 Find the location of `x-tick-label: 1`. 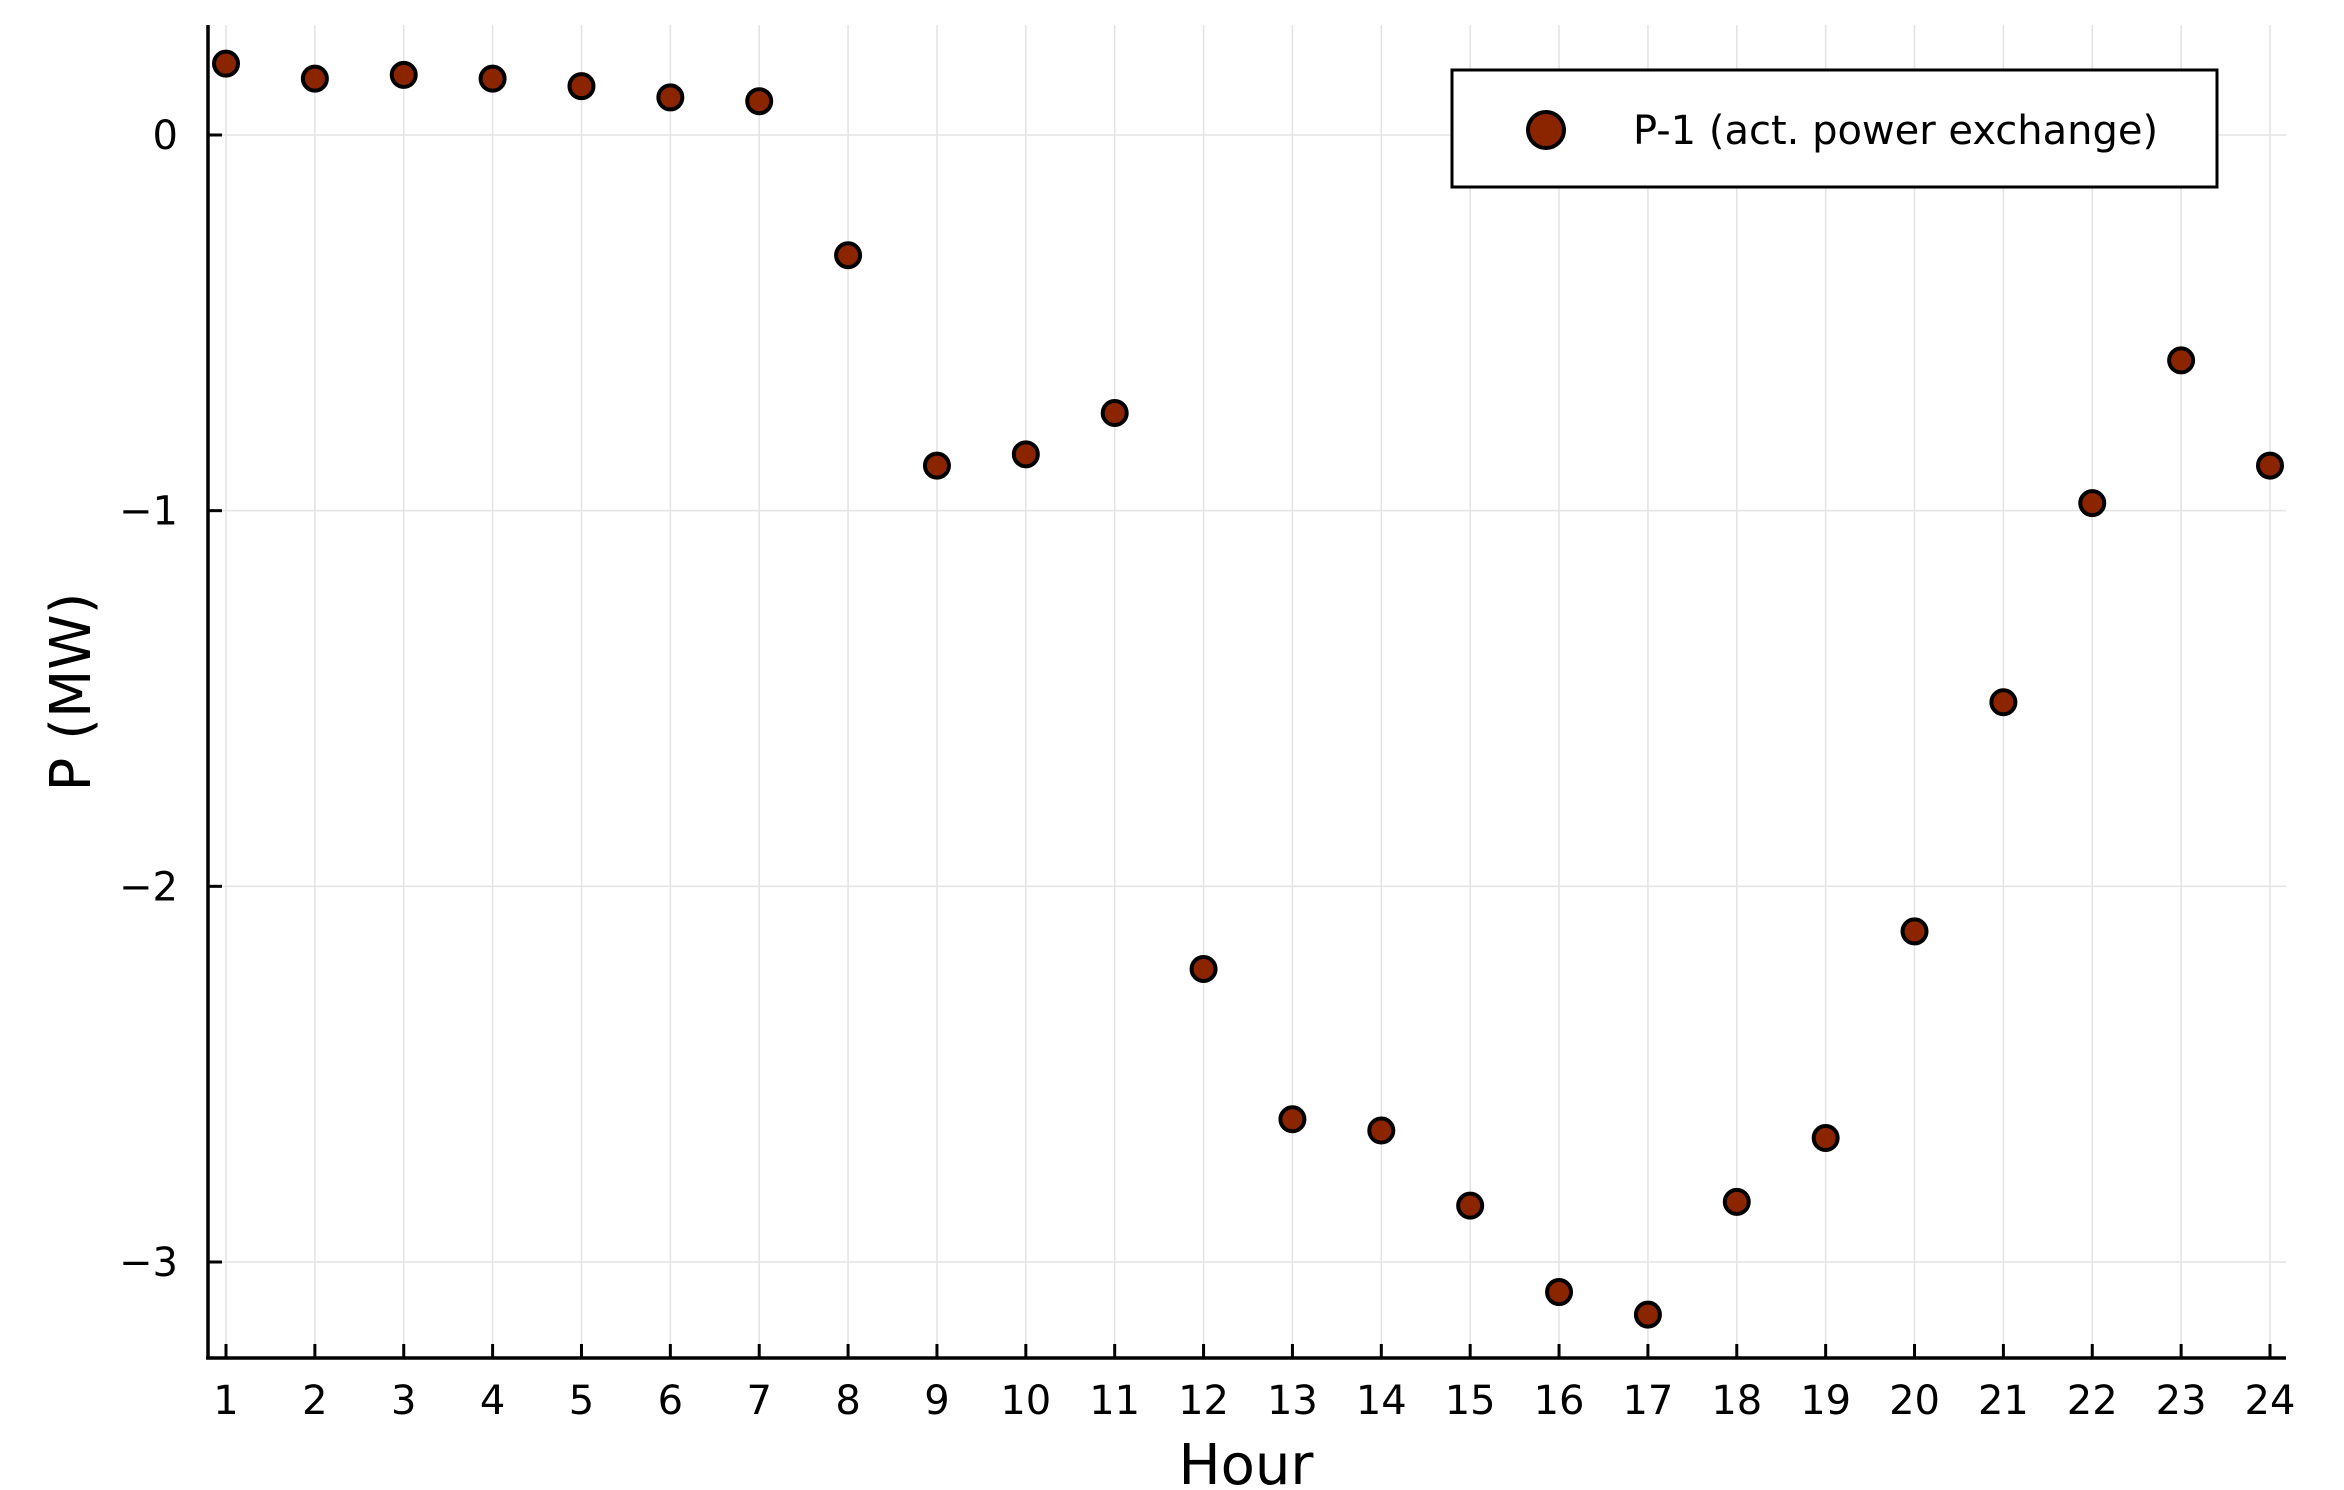

x-tick-label: 1 is located at coordinates (225, 1401).